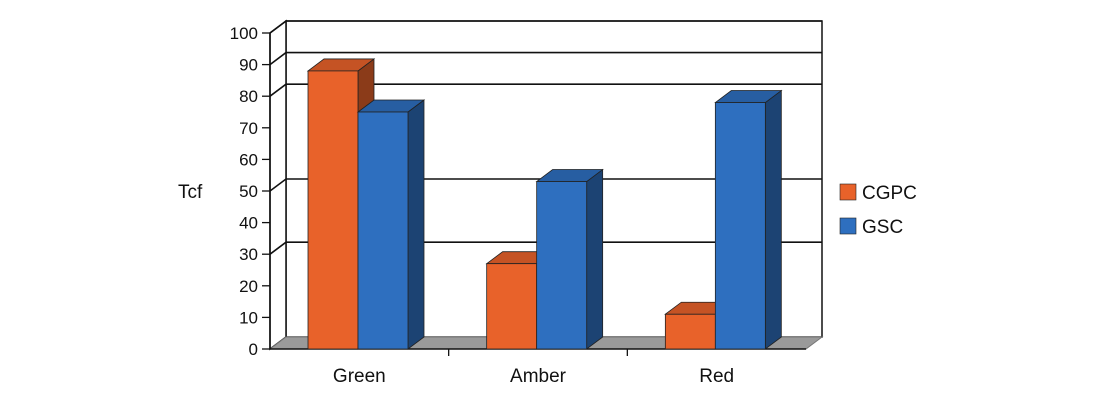 The width and height of the screenshot is (1100, 400). Describe the element at coordinates (248, 159) in the screenshot. I see `y-tick-label: 60` at that location.